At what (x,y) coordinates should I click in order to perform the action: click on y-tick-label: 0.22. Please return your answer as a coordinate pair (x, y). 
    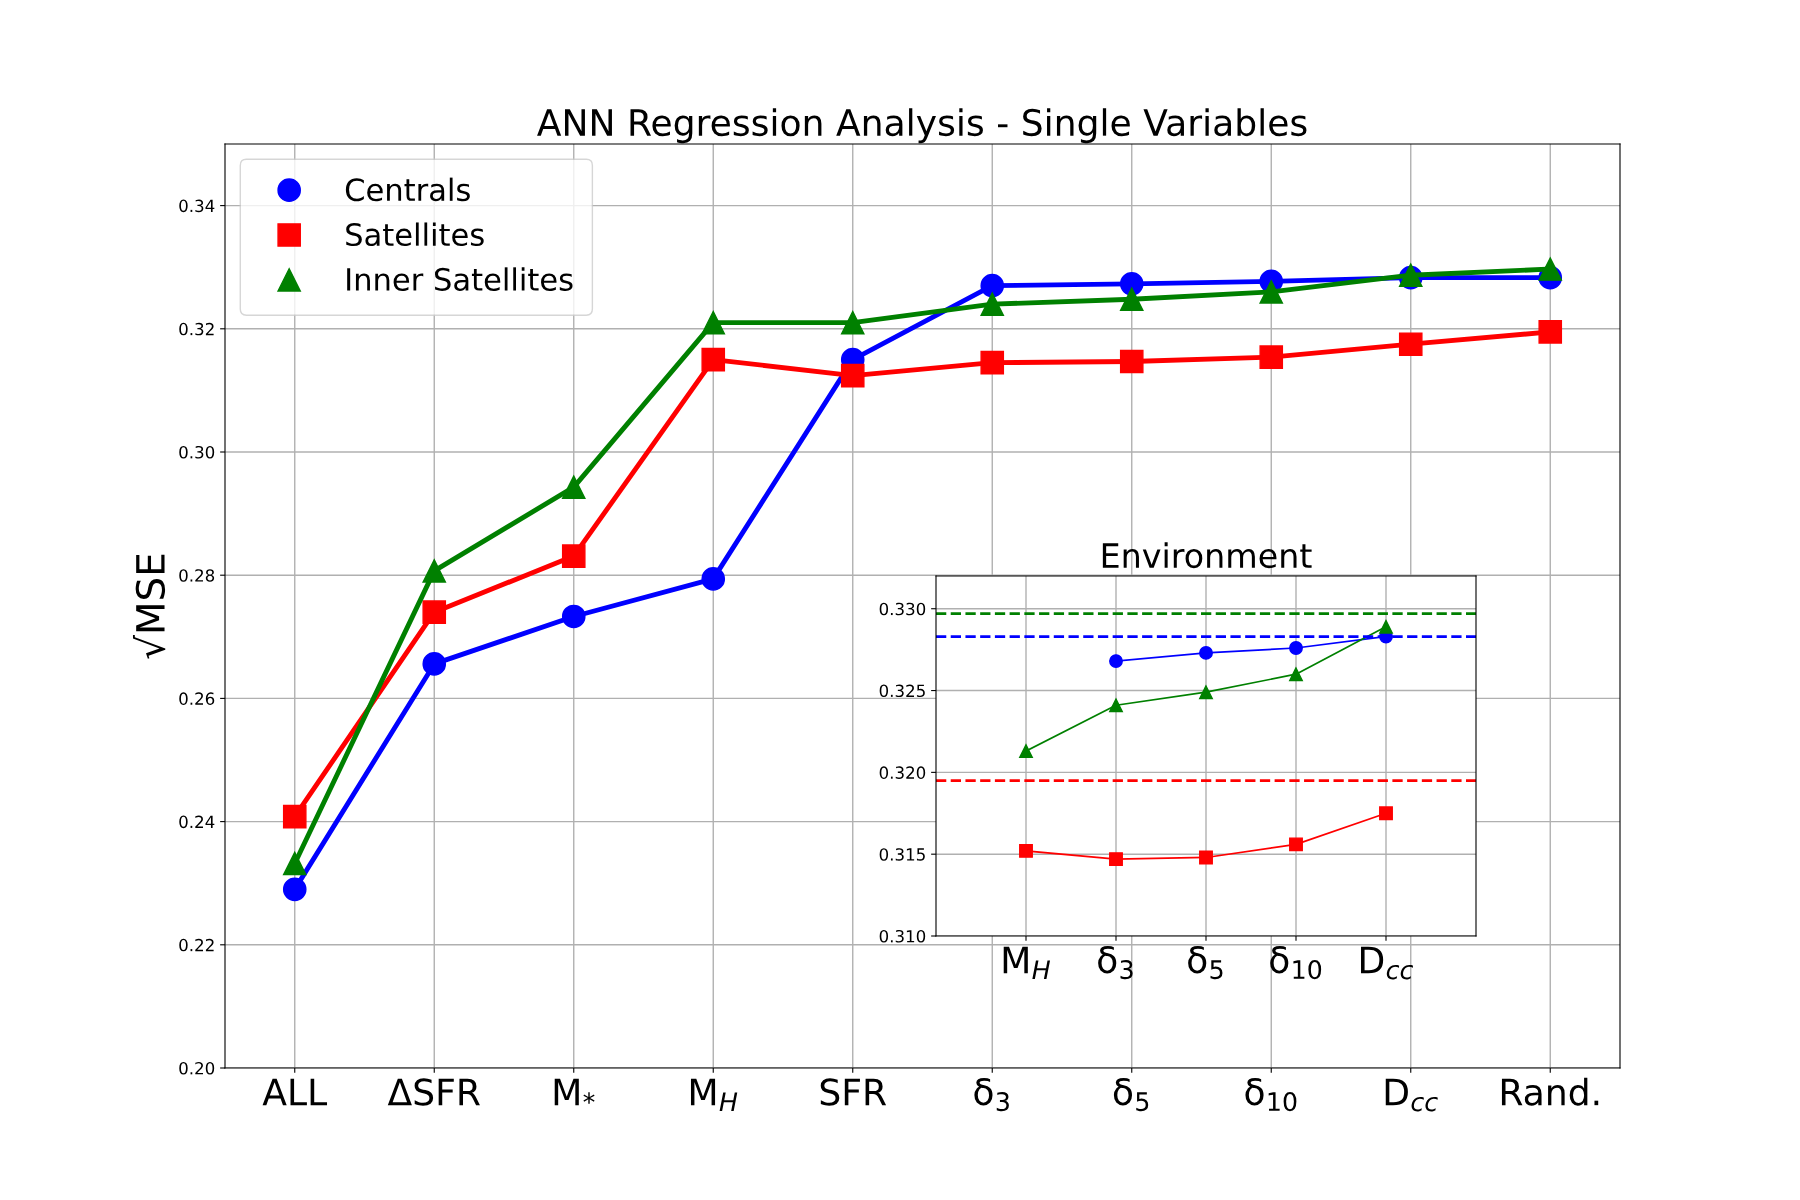
    Looking at the image, I should click on (196, 945).